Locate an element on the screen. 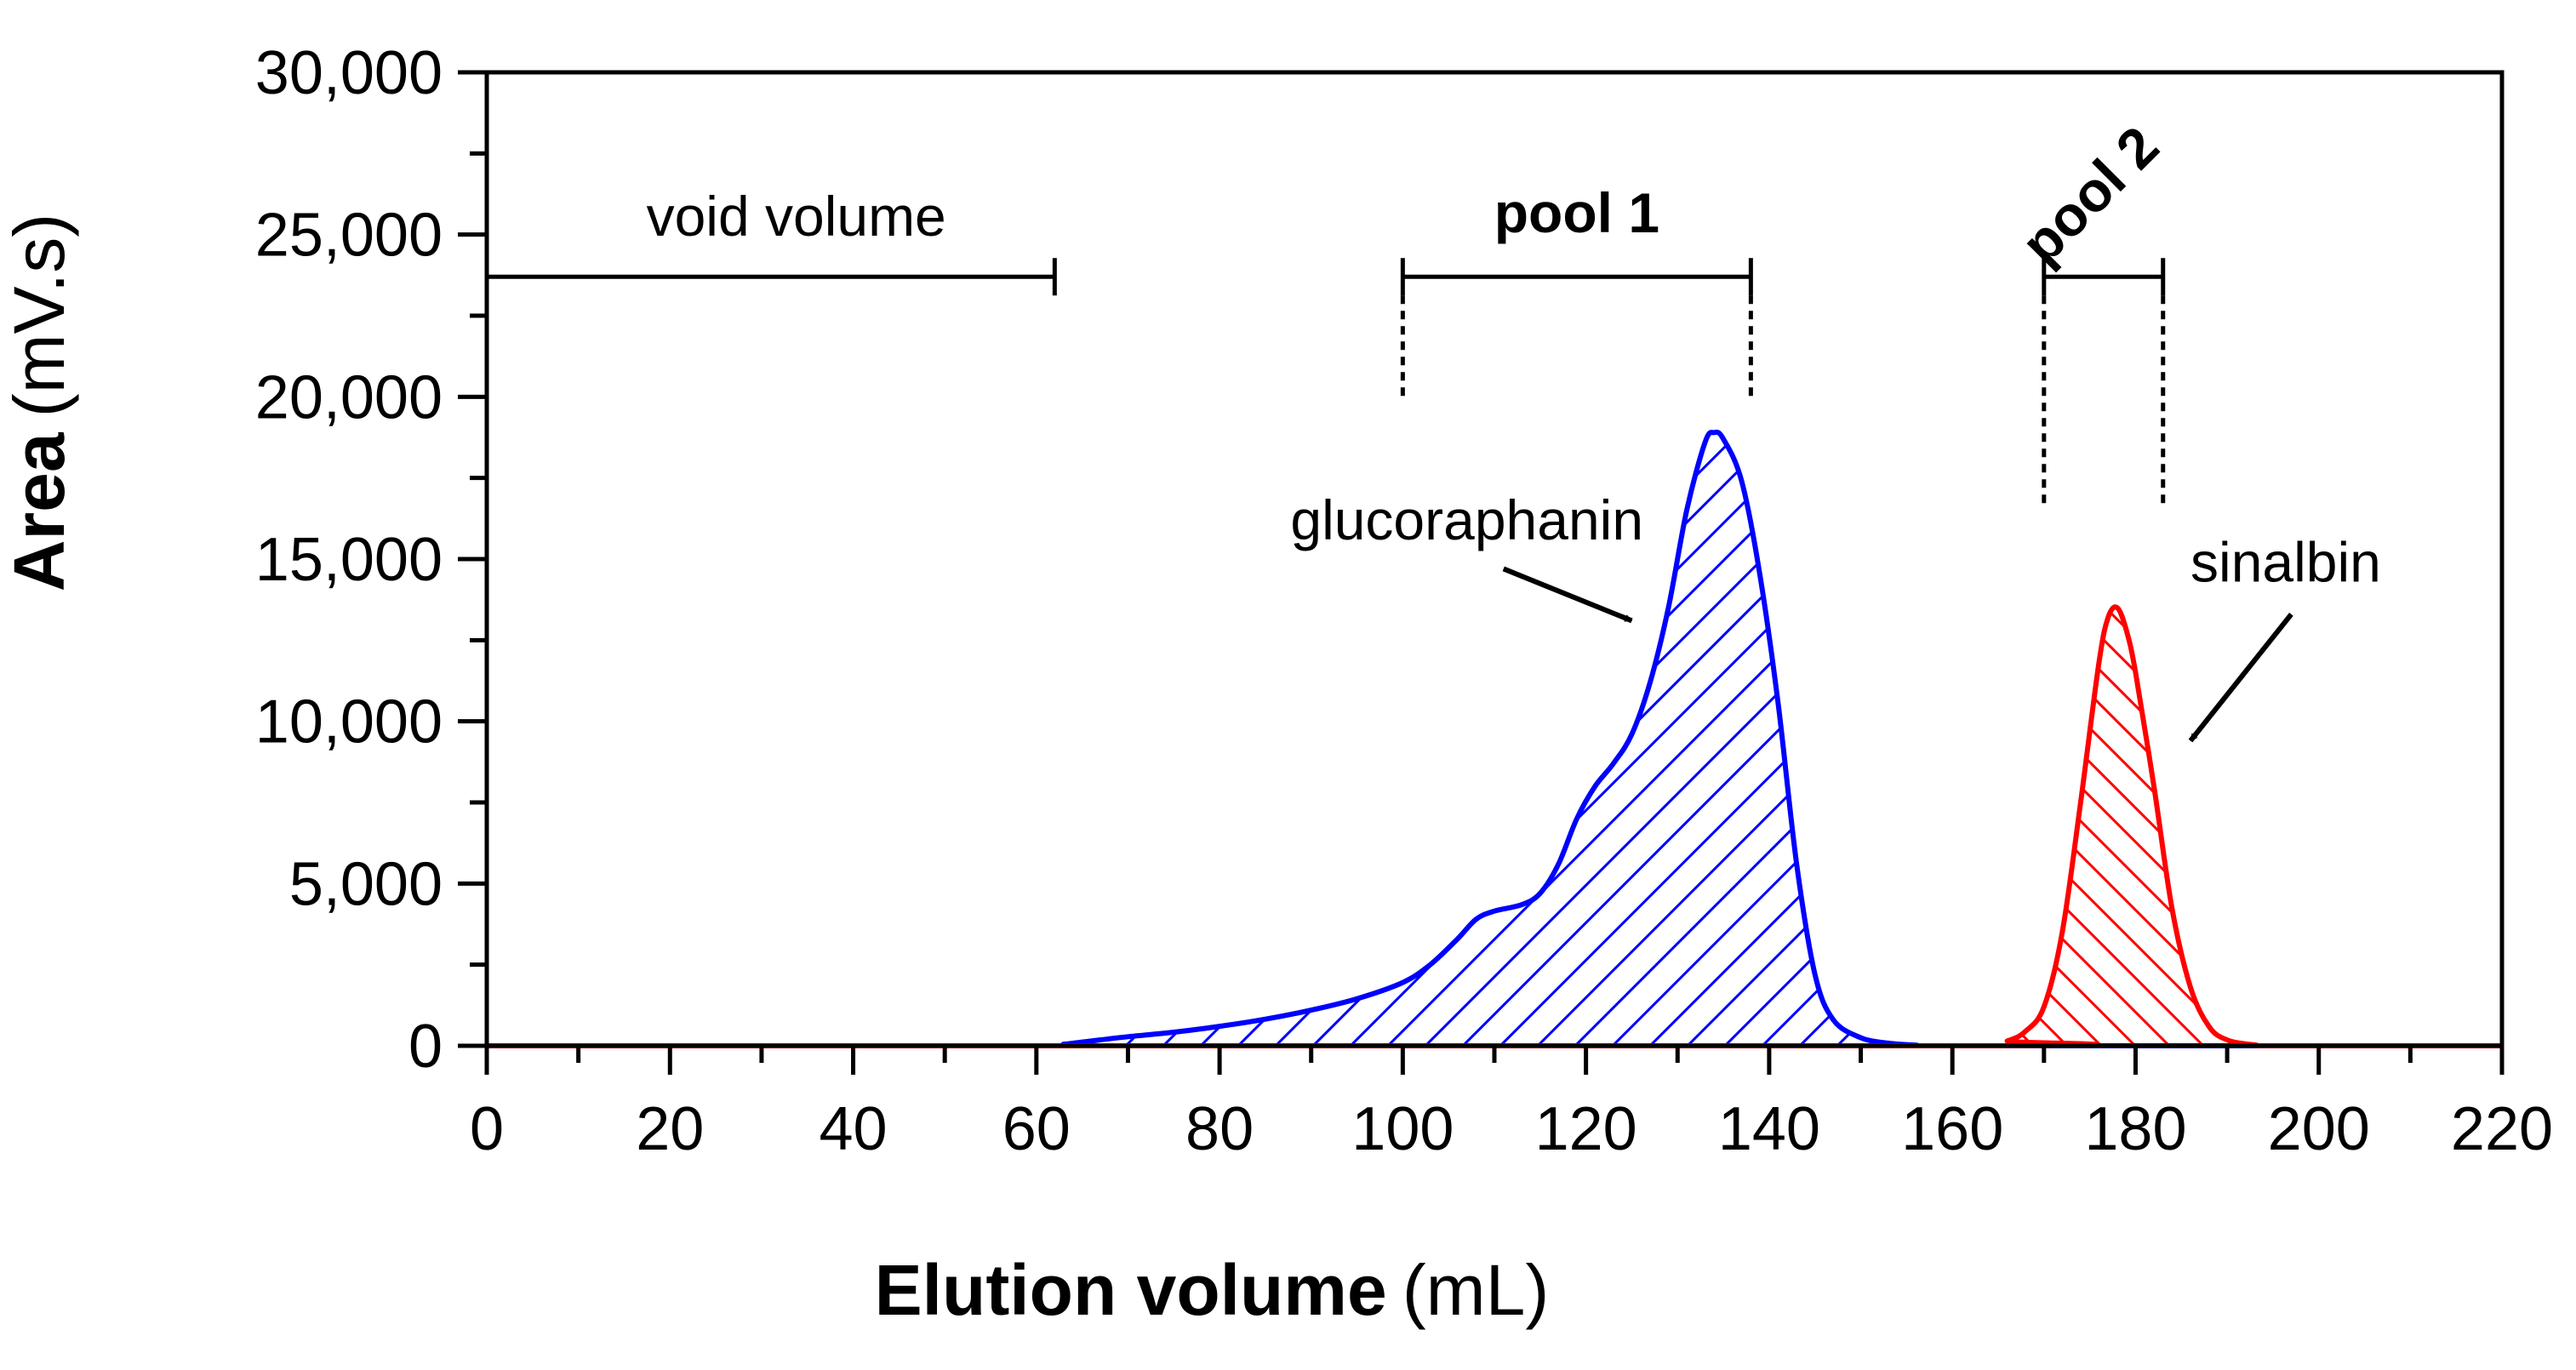 Image resolution: width=2576 pixels, height=1370 pixels. glucoraphanin-label: glucoraphanin is located at coordinates (1466, 519).